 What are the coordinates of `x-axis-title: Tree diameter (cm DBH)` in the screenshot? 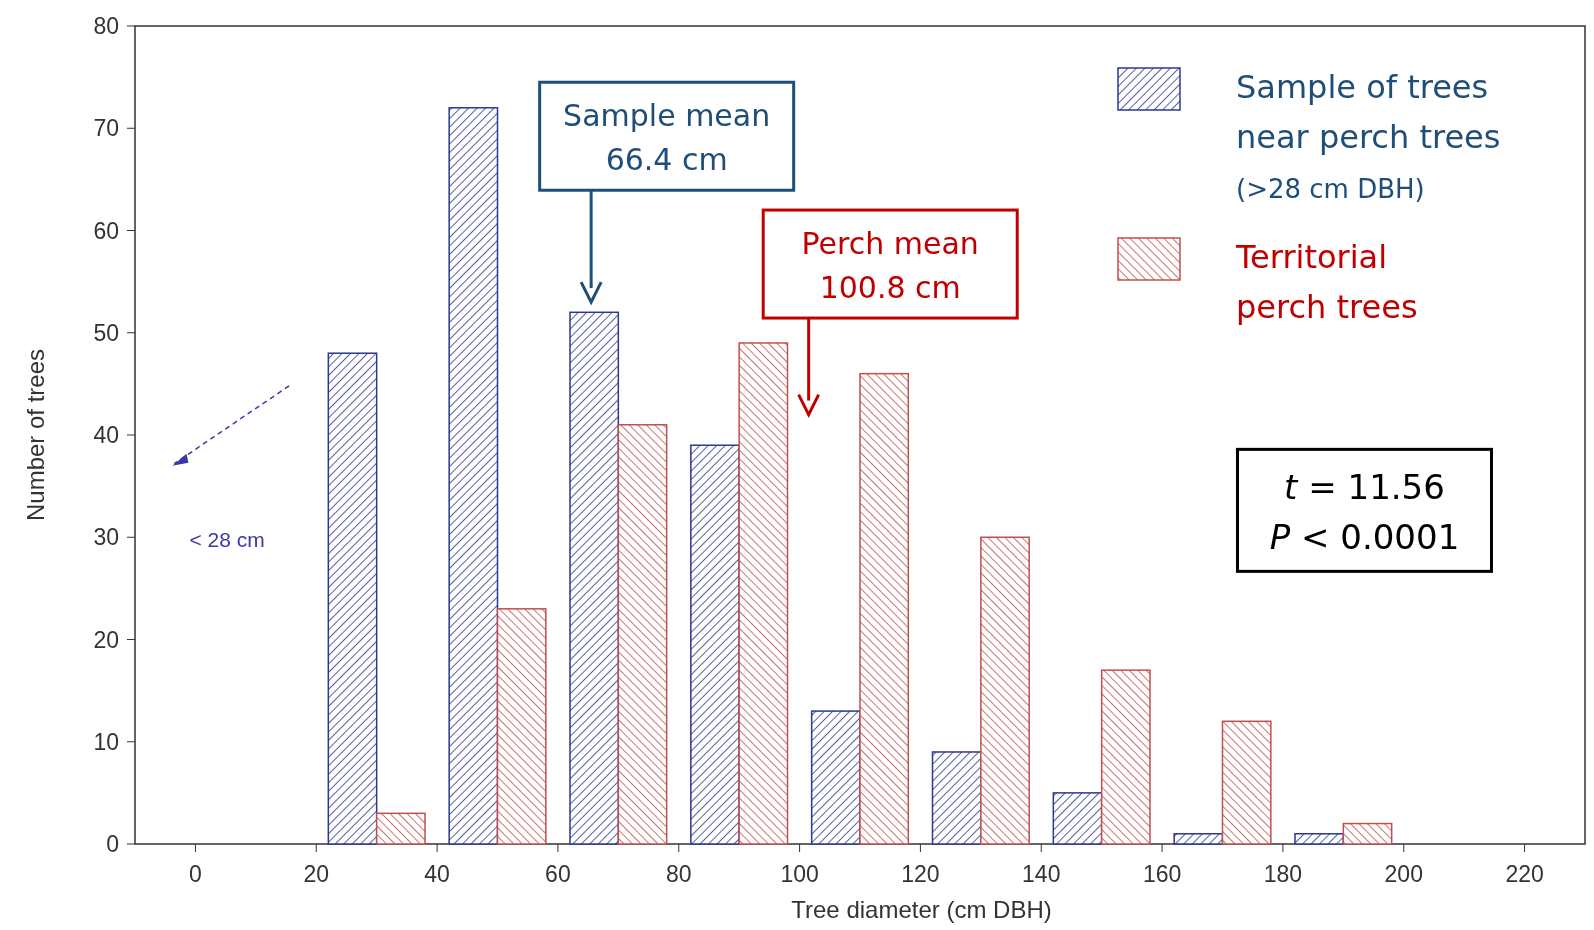 It's located at (921, 909).